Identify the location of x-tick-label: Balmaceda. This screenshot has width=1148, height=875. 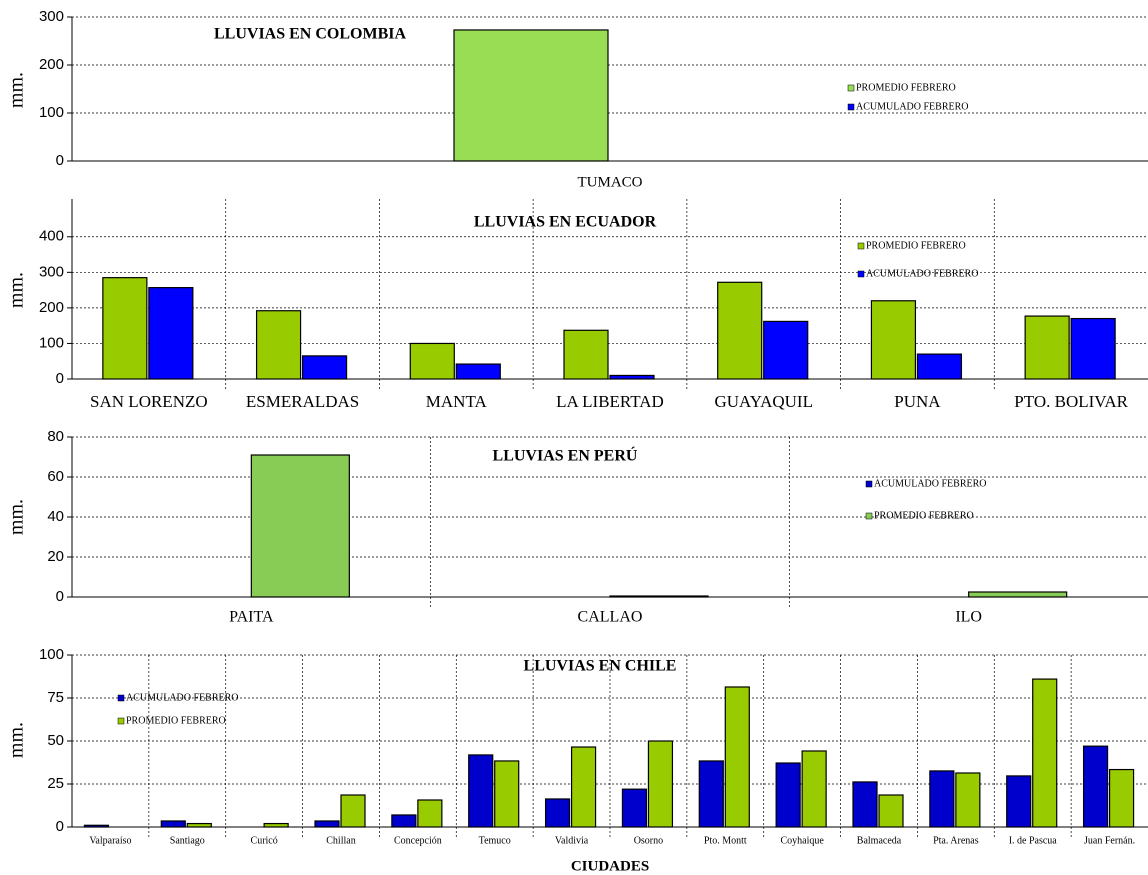
(879, 840).